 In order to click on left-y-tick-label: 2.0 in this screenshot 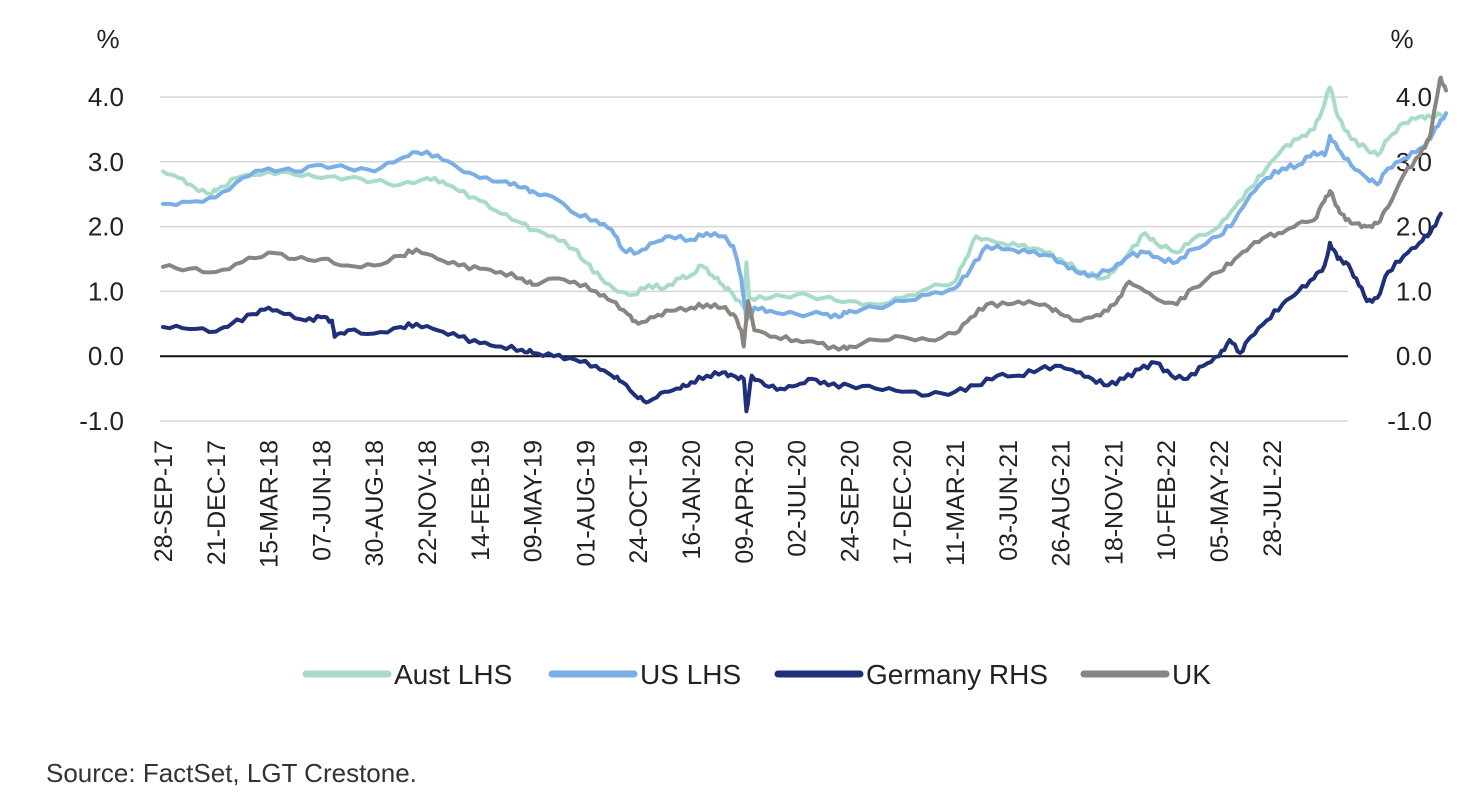, I will do `click(106, 227)`.